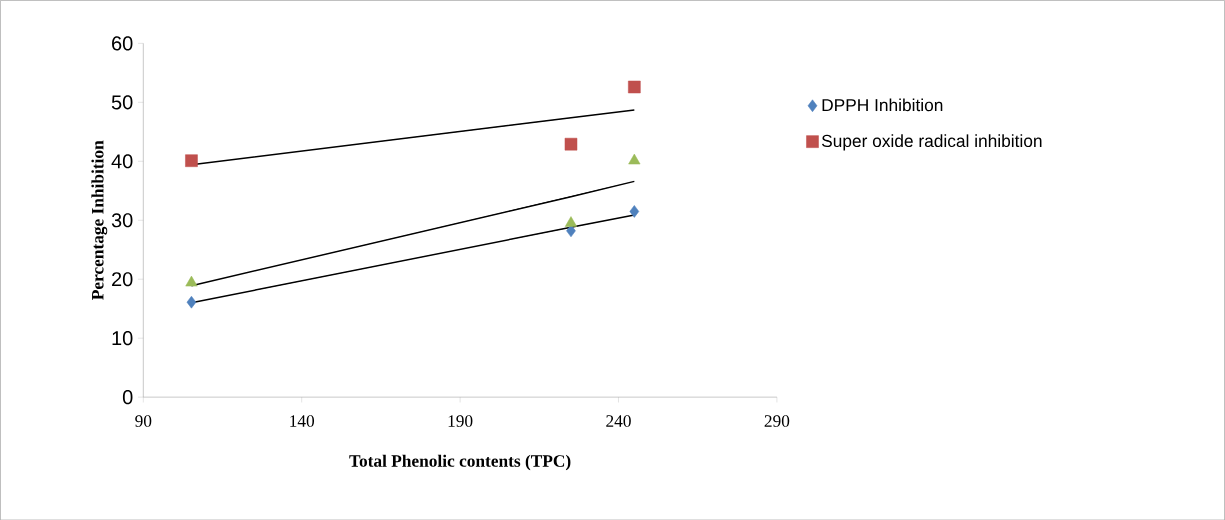 The image size is (1225, 520). I want to click on legend-label: Super oxide radical inhibition, so click(931, 142).